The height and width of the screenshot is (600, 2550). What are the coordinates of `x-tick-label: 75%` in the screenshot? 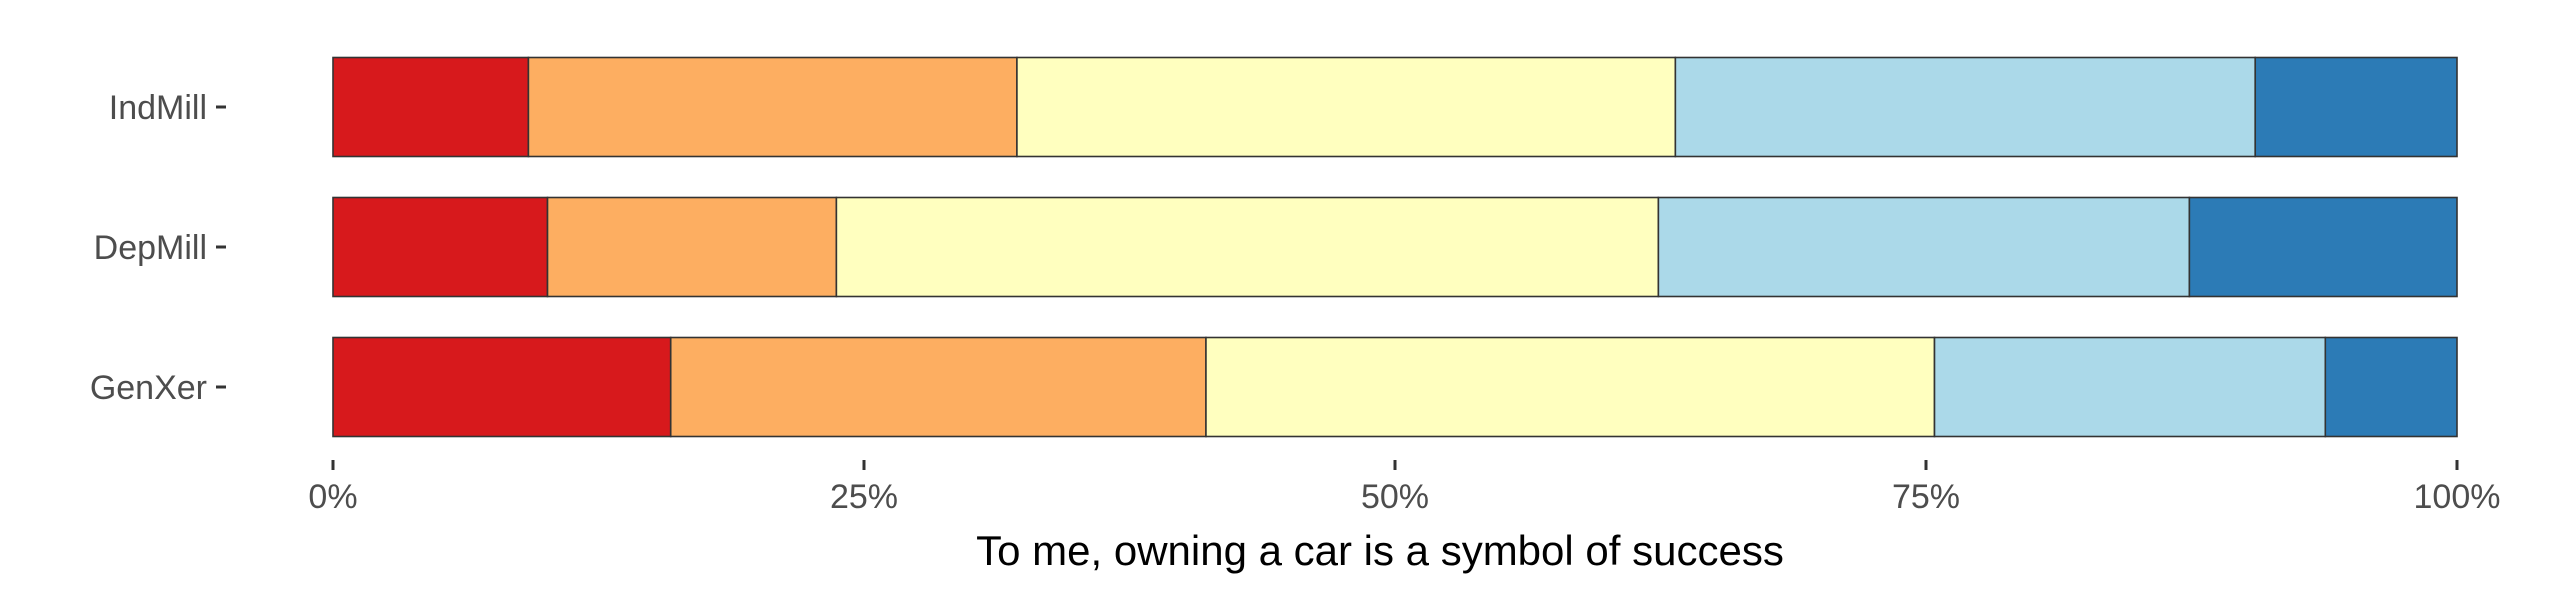 It's located at (1926, 497).